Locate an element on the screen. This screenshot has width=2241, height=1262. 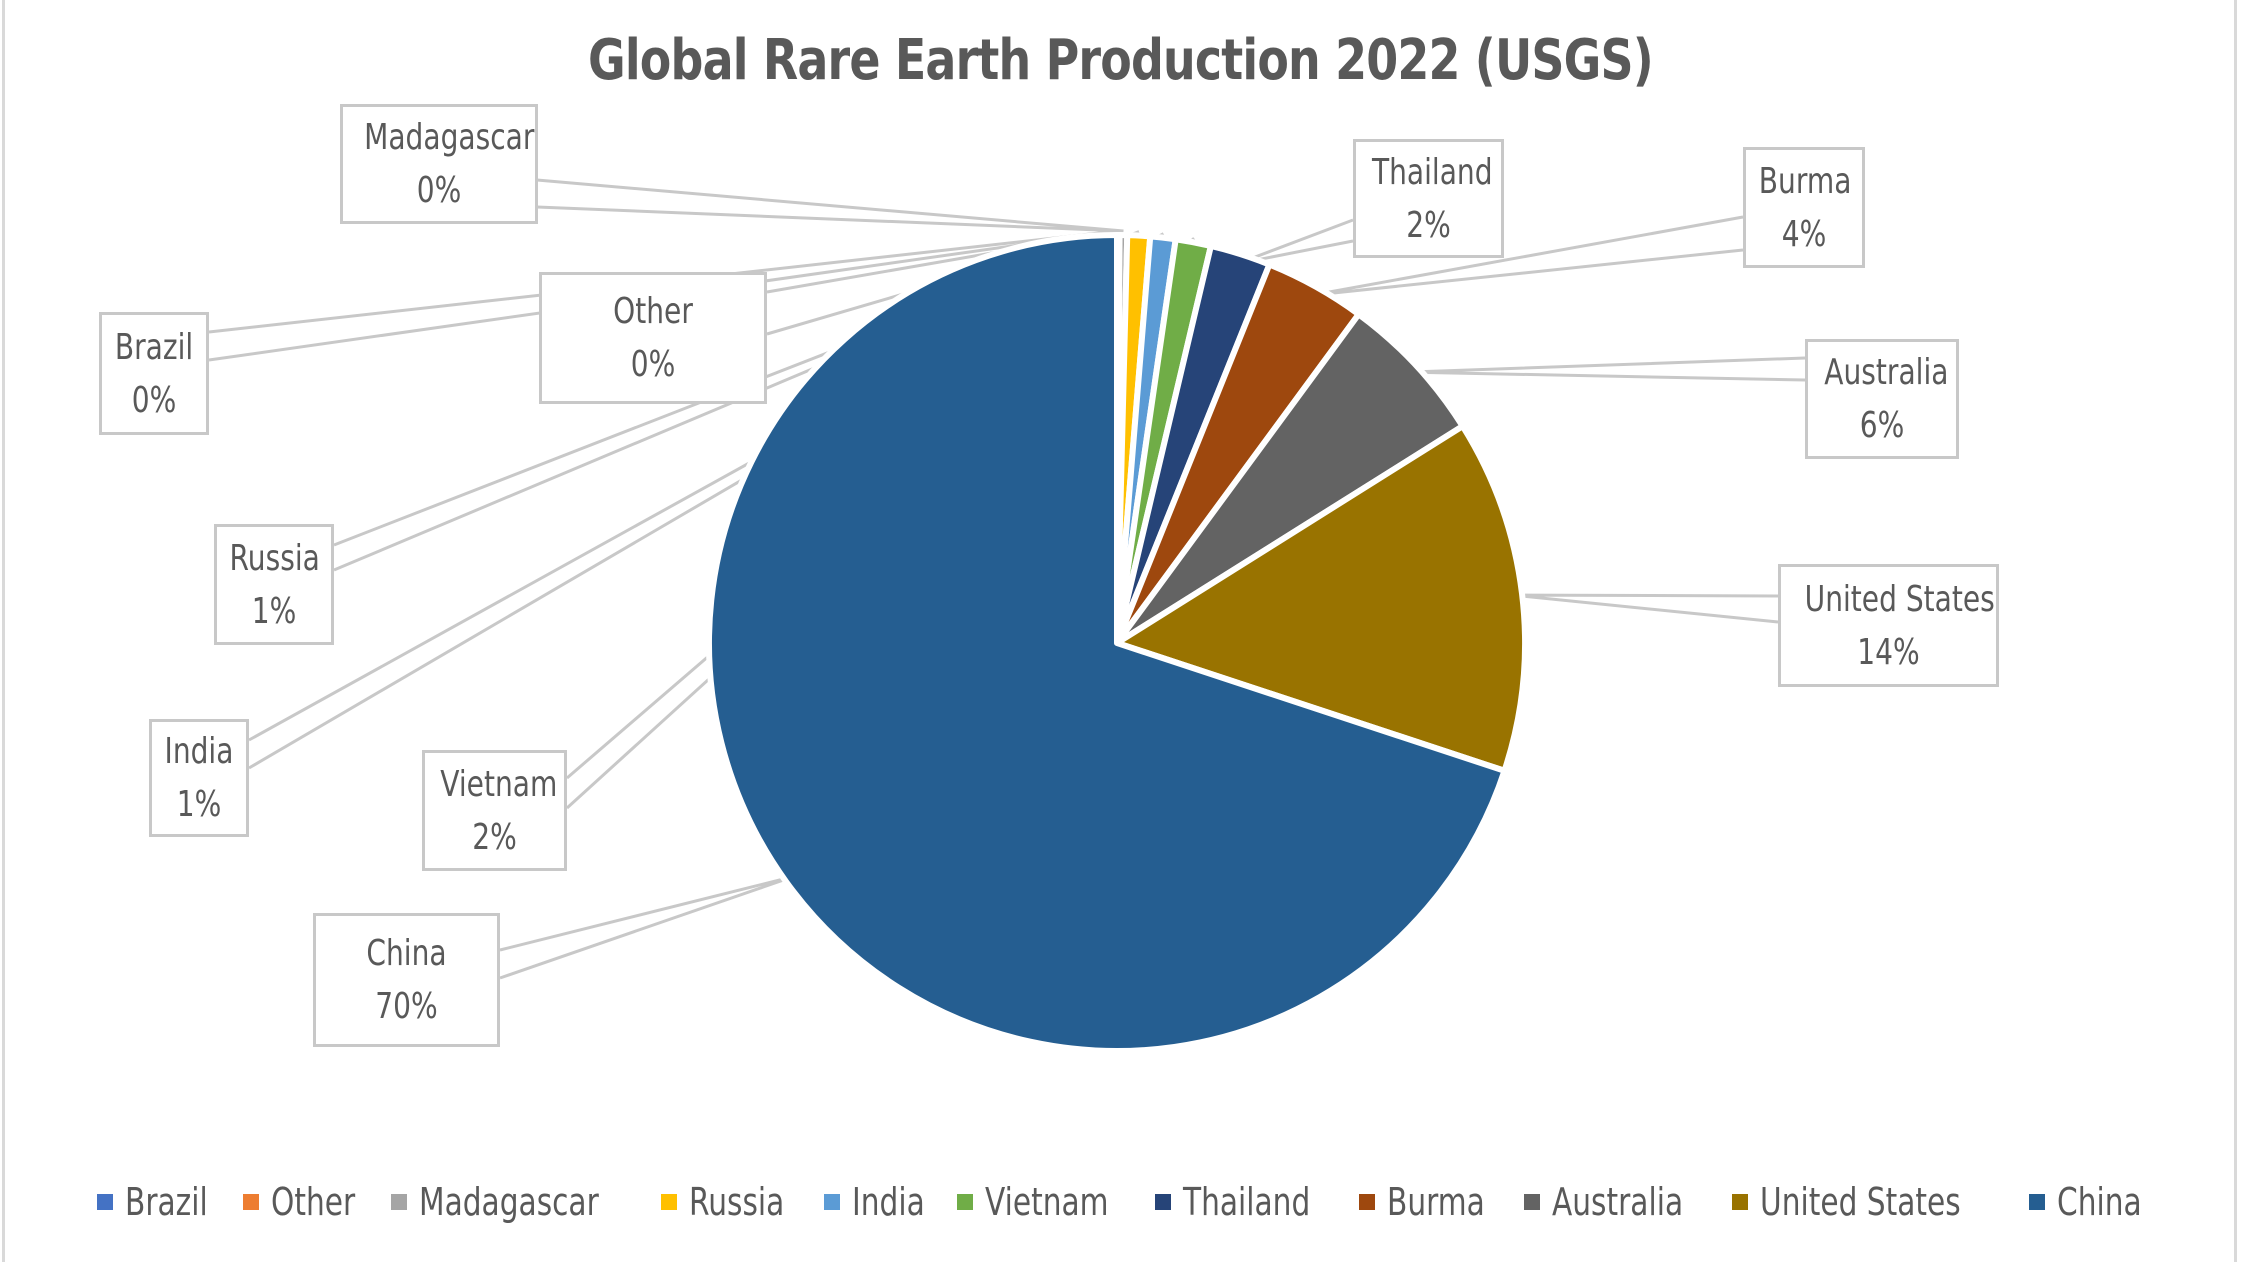
legend-item-united-states: United States is located at coordinates (1863, 1202).